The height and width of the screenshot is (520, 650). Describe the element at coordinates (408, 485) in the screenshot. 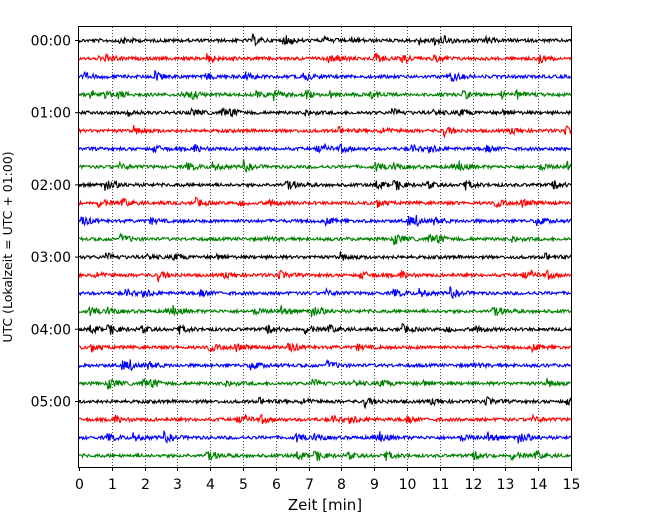

I see `x-tick-label: 10` at that location.